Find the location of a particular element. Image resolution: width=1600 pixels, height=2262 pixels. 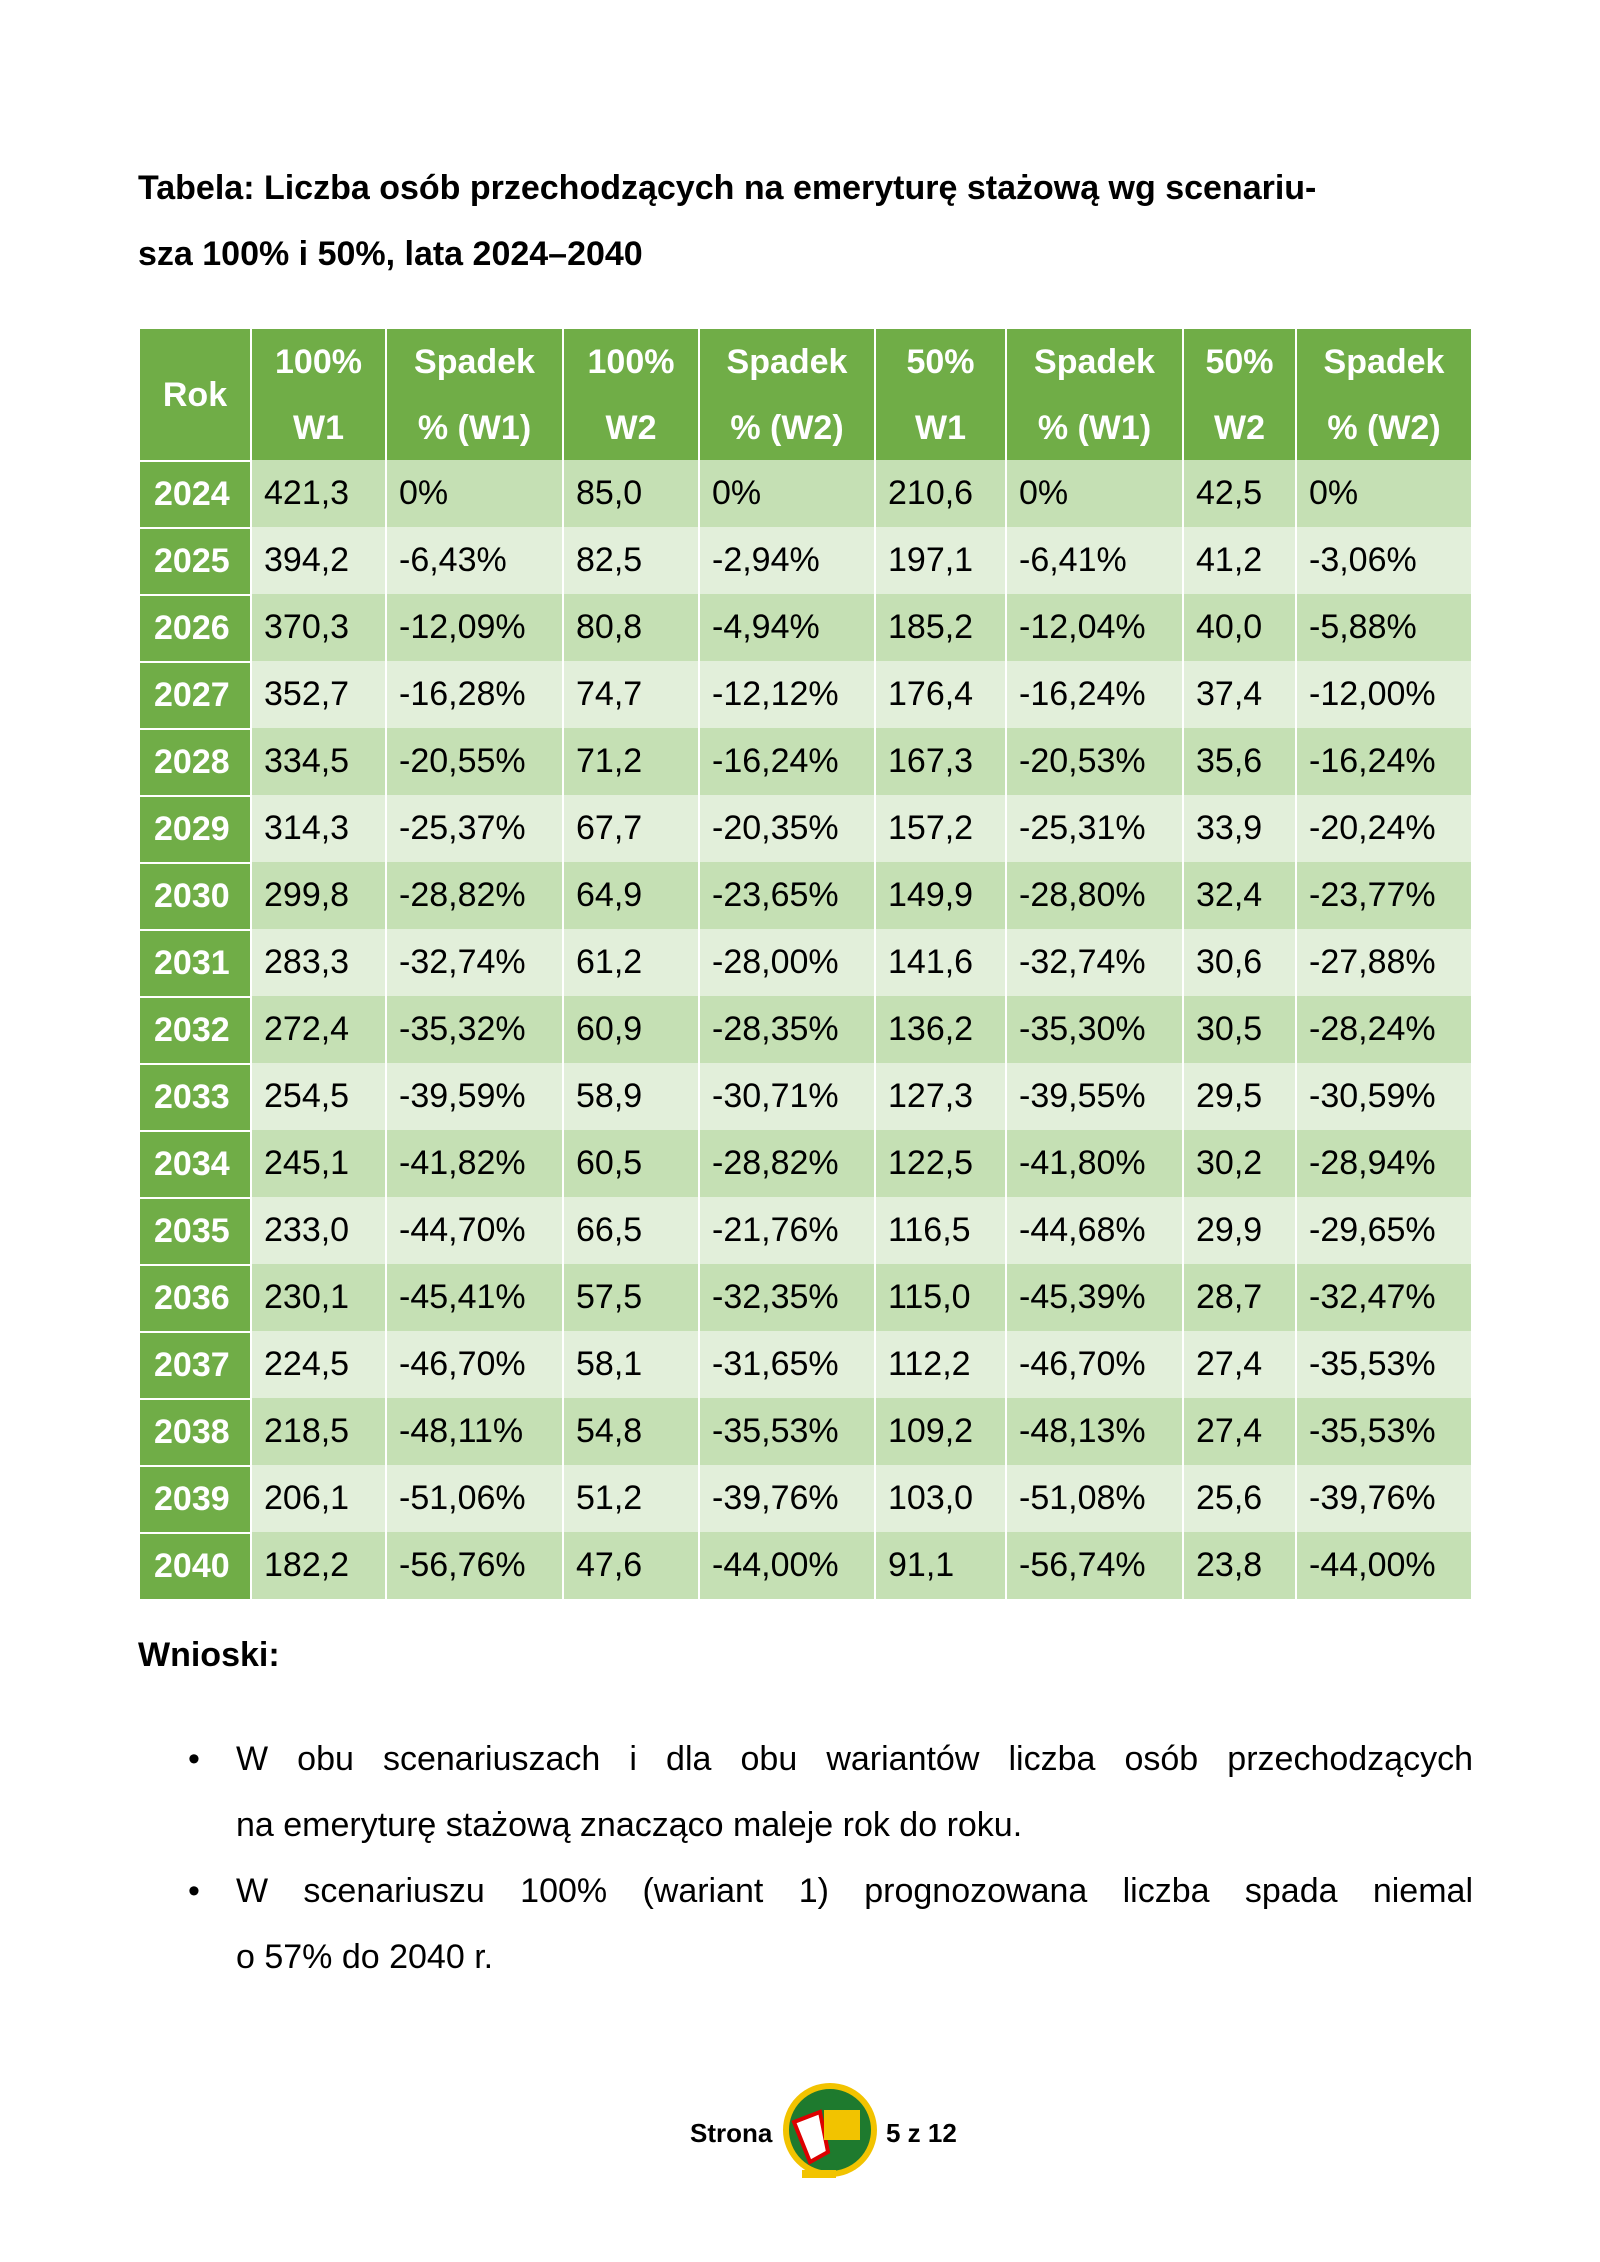

conclusions-heading: Wnioski: is located at coordinates (209, 1655).